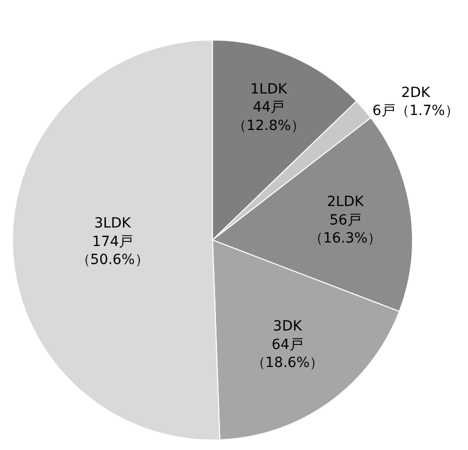 This screenshot has width=468, height=450. What do you see at coordinates (345, 202) in the screenshot?
I see `slice-label: 2LDK` at bounding box center [345, 202].